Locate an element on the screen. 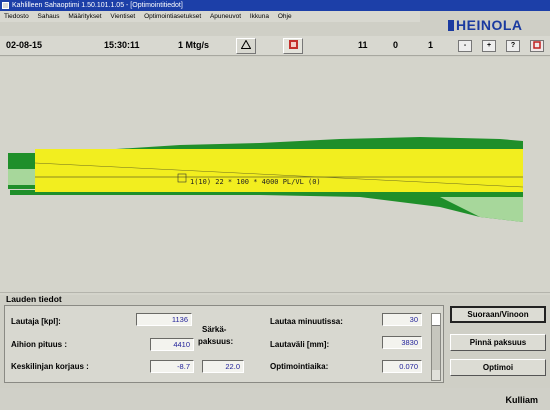 The height and width of the screenshot is (410, 550). optimize-button: Optimoi is located at coordinates (498, 367).